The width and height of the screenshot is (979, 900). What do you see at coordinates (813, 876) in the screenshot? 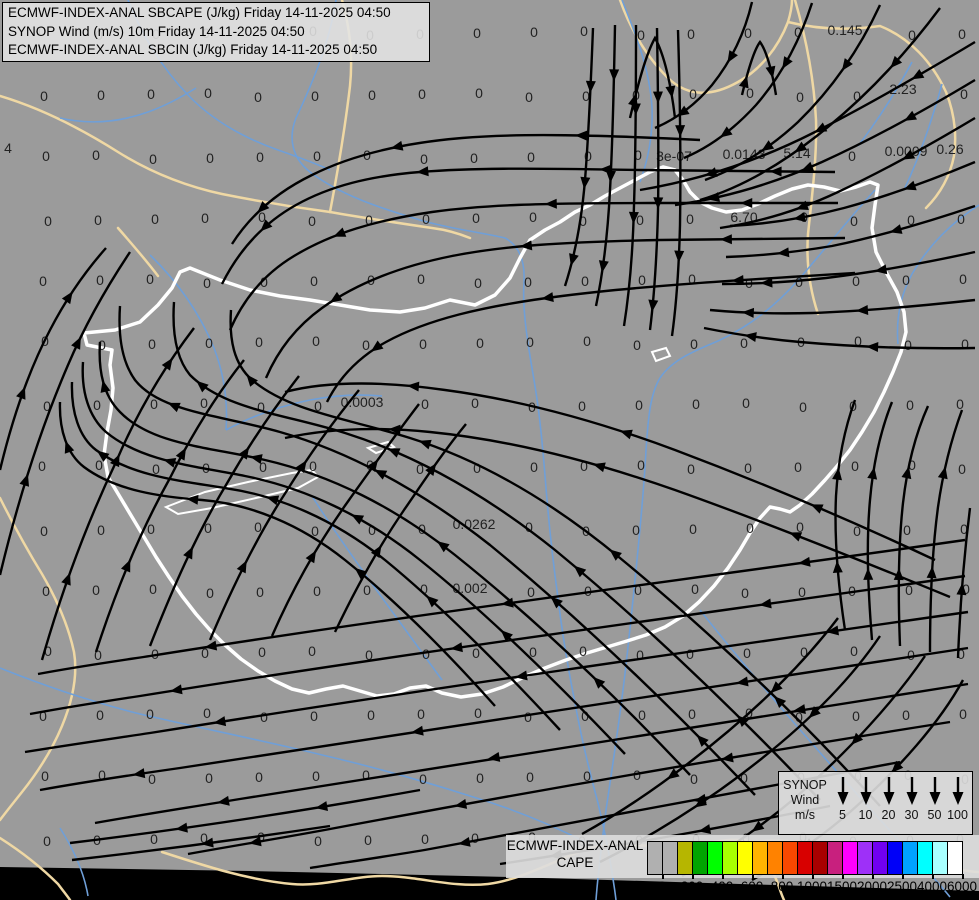
I see `cape-tick` at bounding box center [813, 876].